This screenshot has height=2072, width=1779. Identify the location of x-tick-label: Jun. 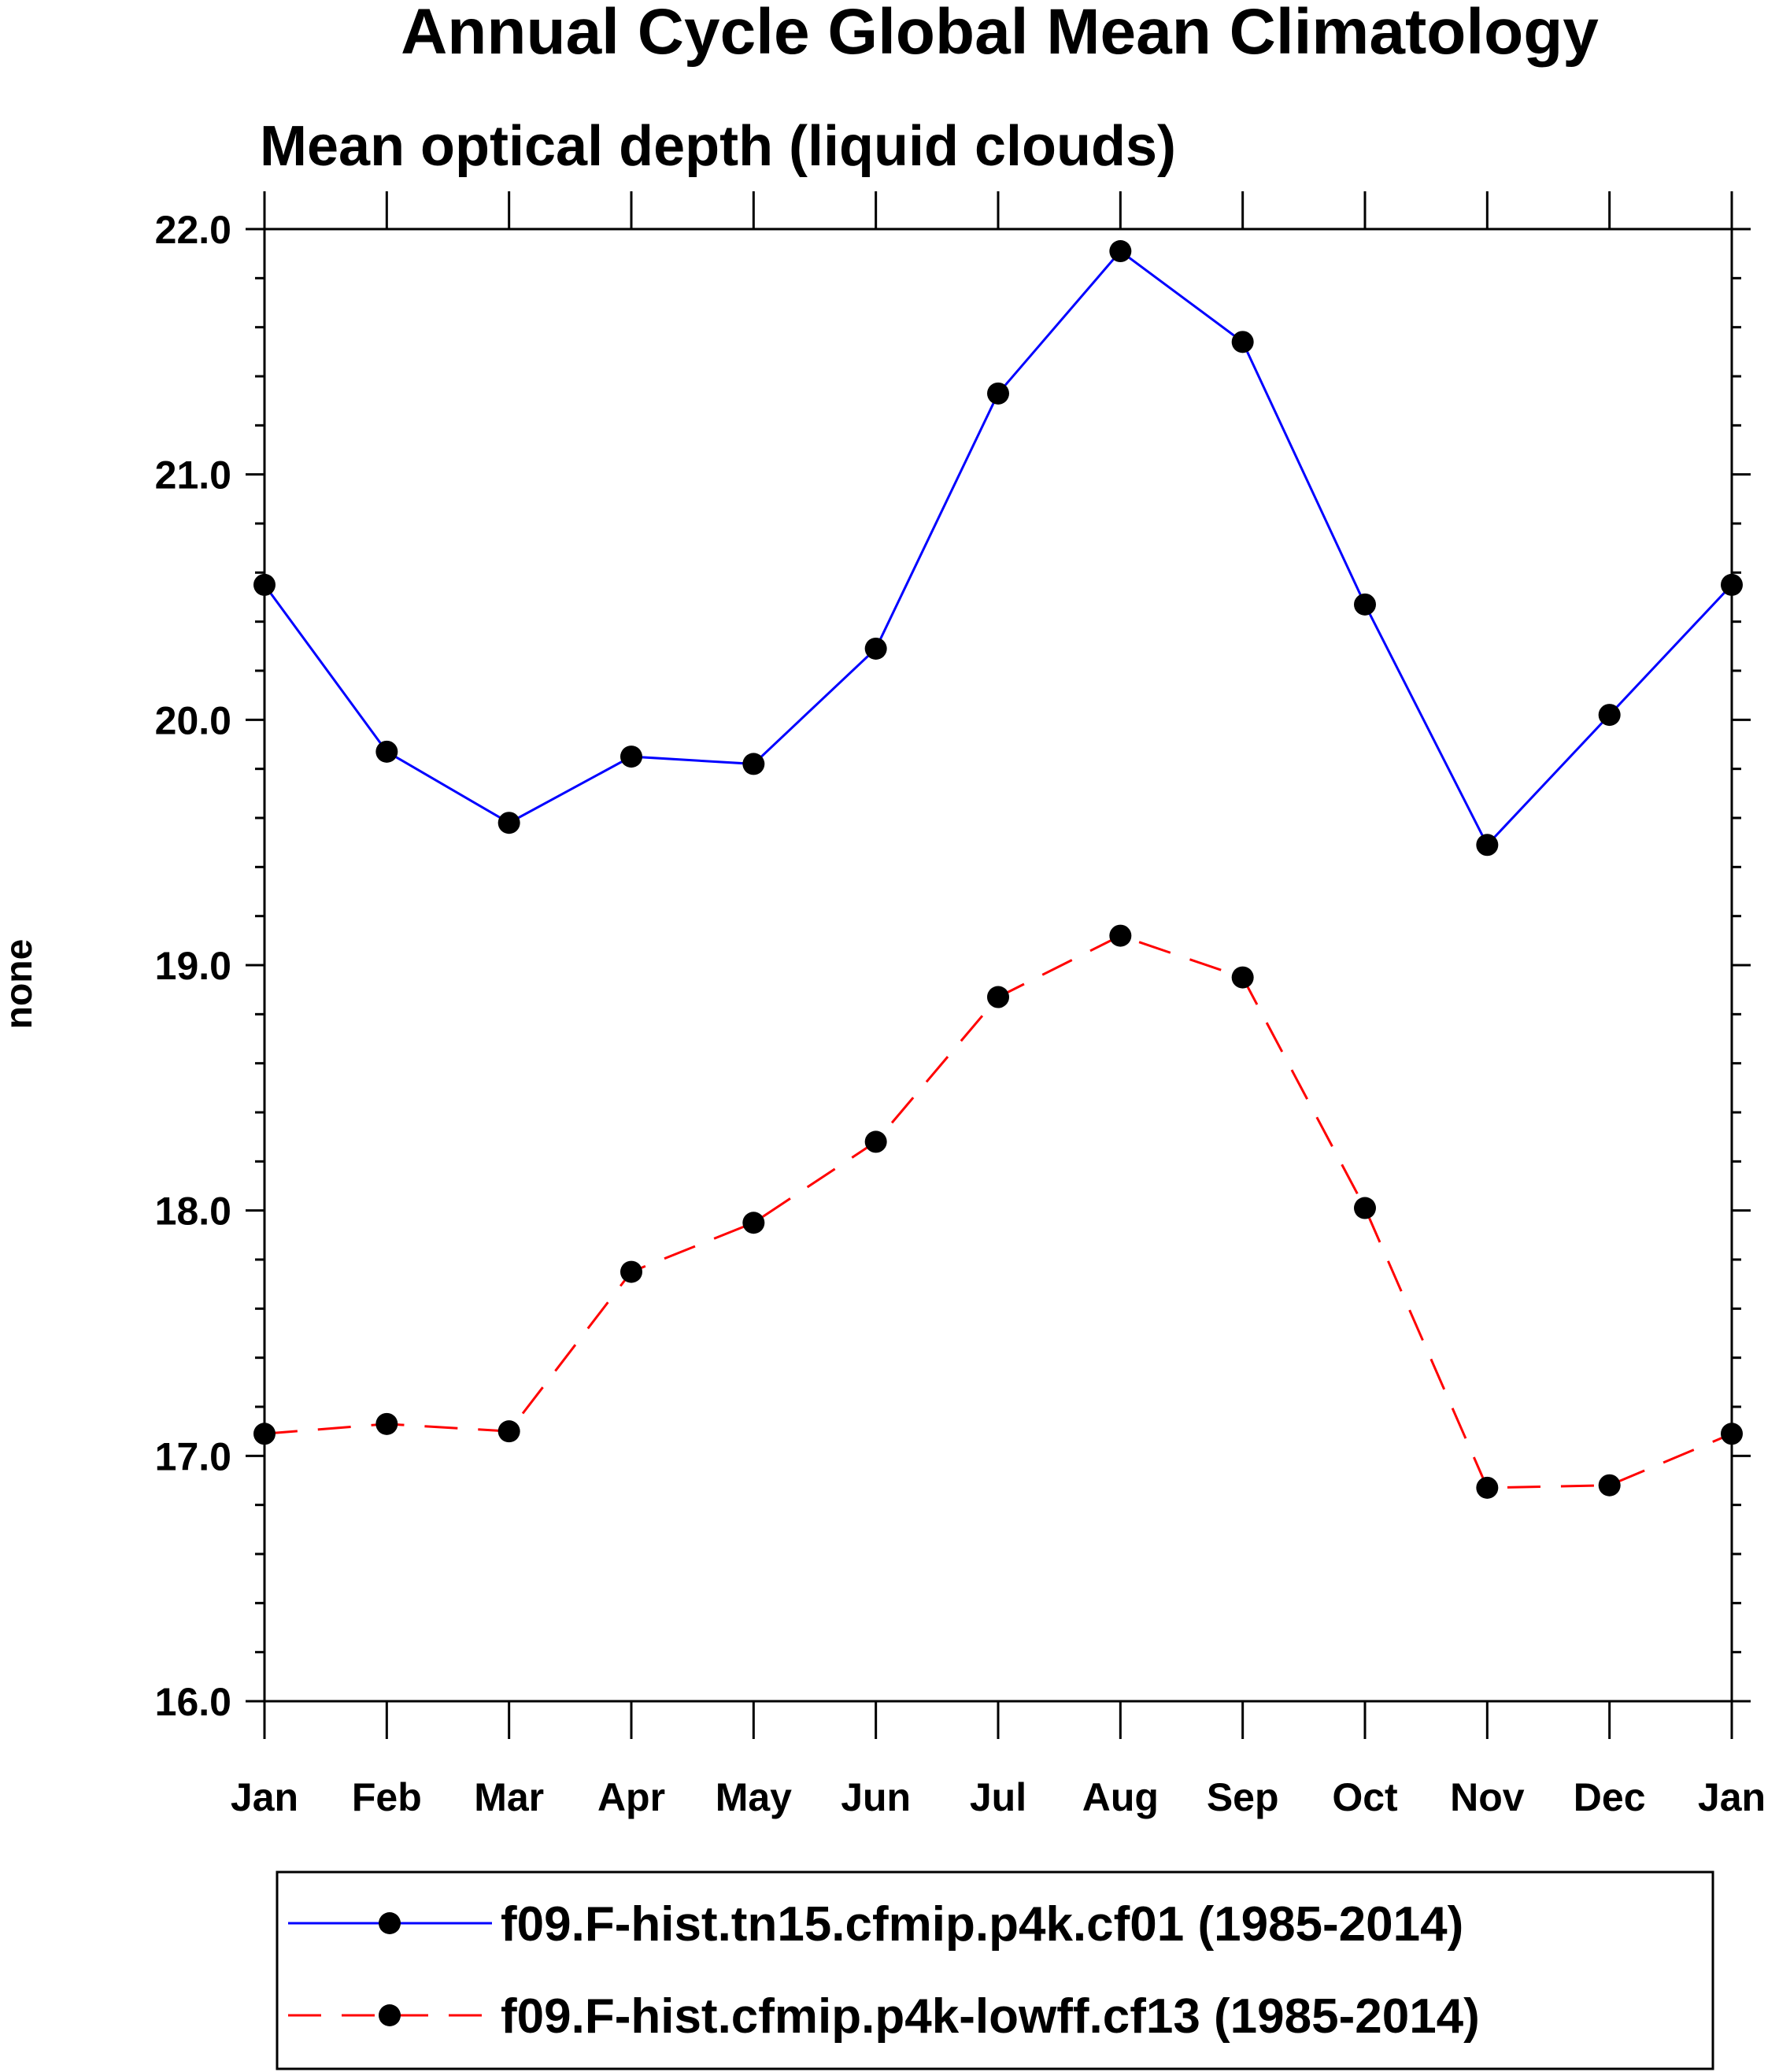
(876, 1797).